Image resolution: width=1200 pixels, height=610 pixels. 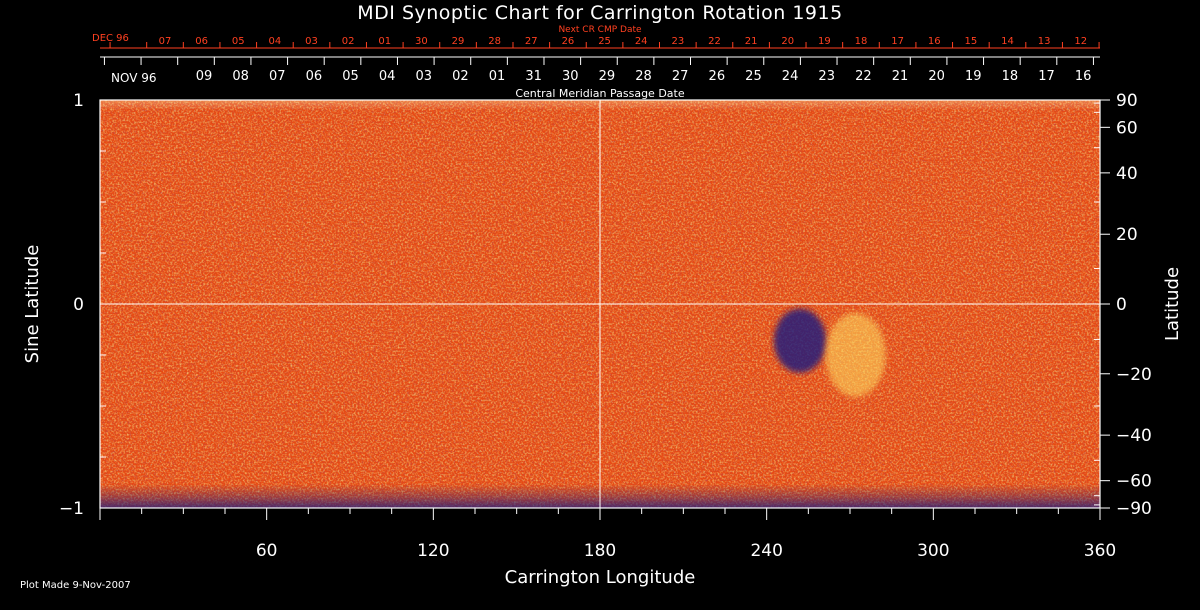 What do you see at coordinates (641, 41) in the screenshot?
I see `next-cr-date-label: 24` at bounding box center [641, 41].